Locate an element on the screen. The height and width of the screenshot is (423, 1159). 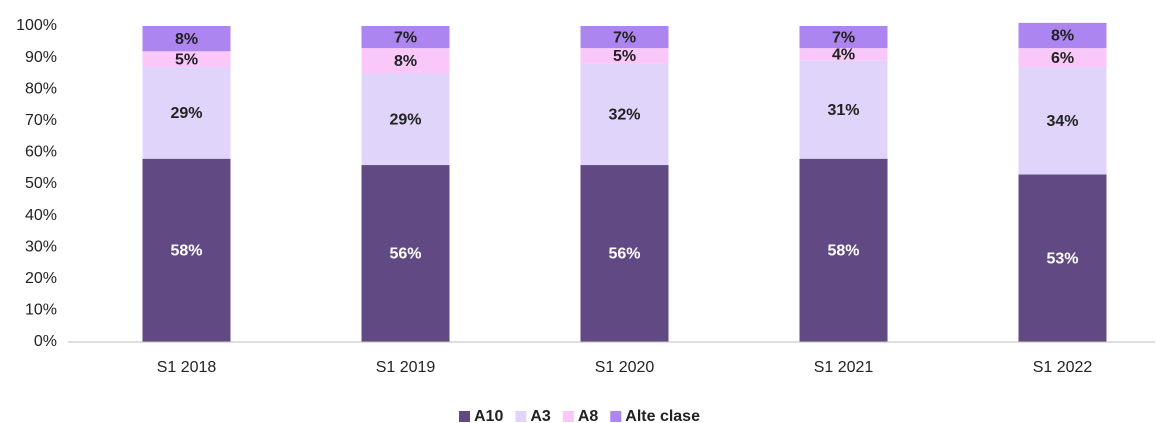
data-label: 4% is located at coordinates (843, 55).